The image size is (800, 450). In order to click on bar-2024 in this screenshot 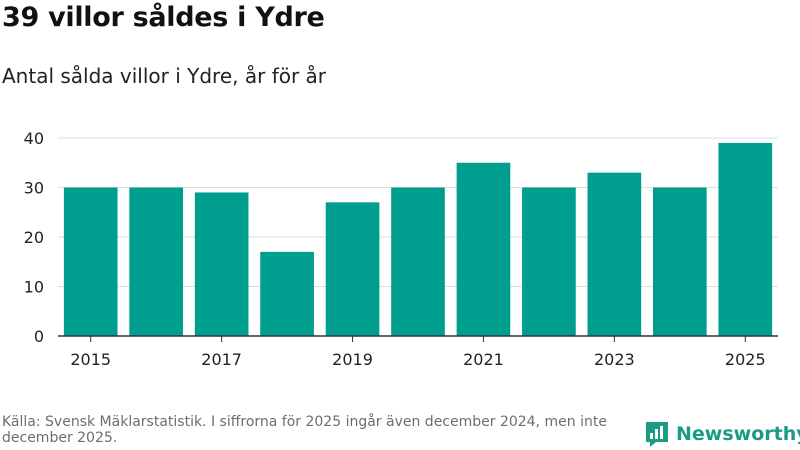, I will do `click(679, 262)`.